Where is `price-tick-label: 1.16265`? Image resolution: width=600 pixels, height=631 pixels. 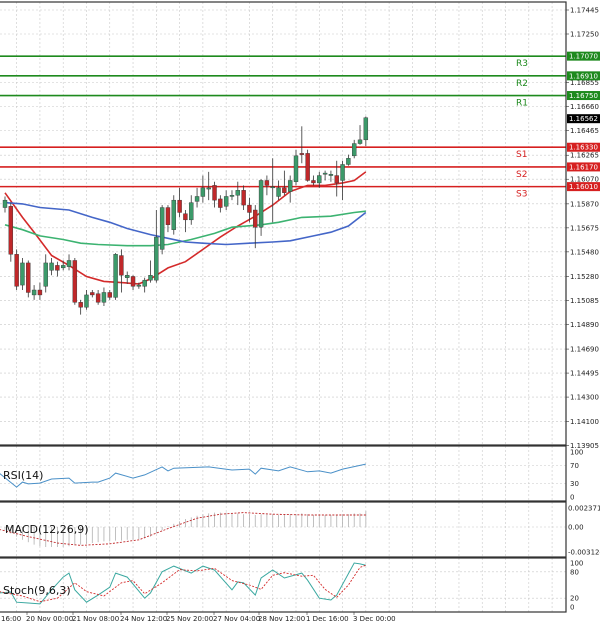
price-tick-label: 1.16265 is located at coordinates (584, 156).